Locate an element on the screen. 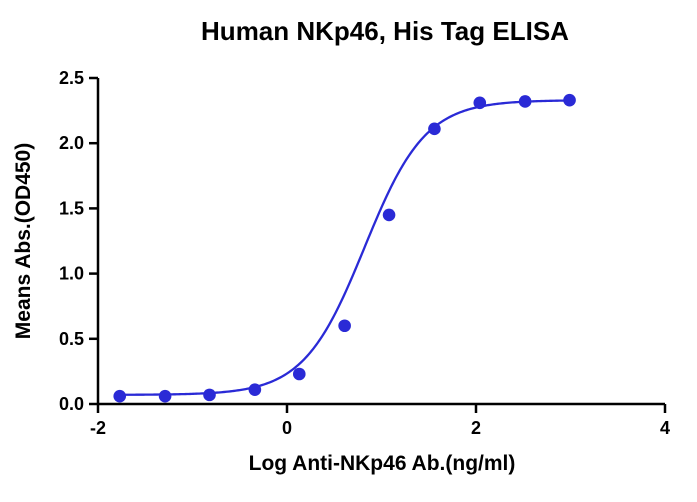 The image size is (697, 502). y-tick-label: 2.5 is located at coordinates (71, 78).